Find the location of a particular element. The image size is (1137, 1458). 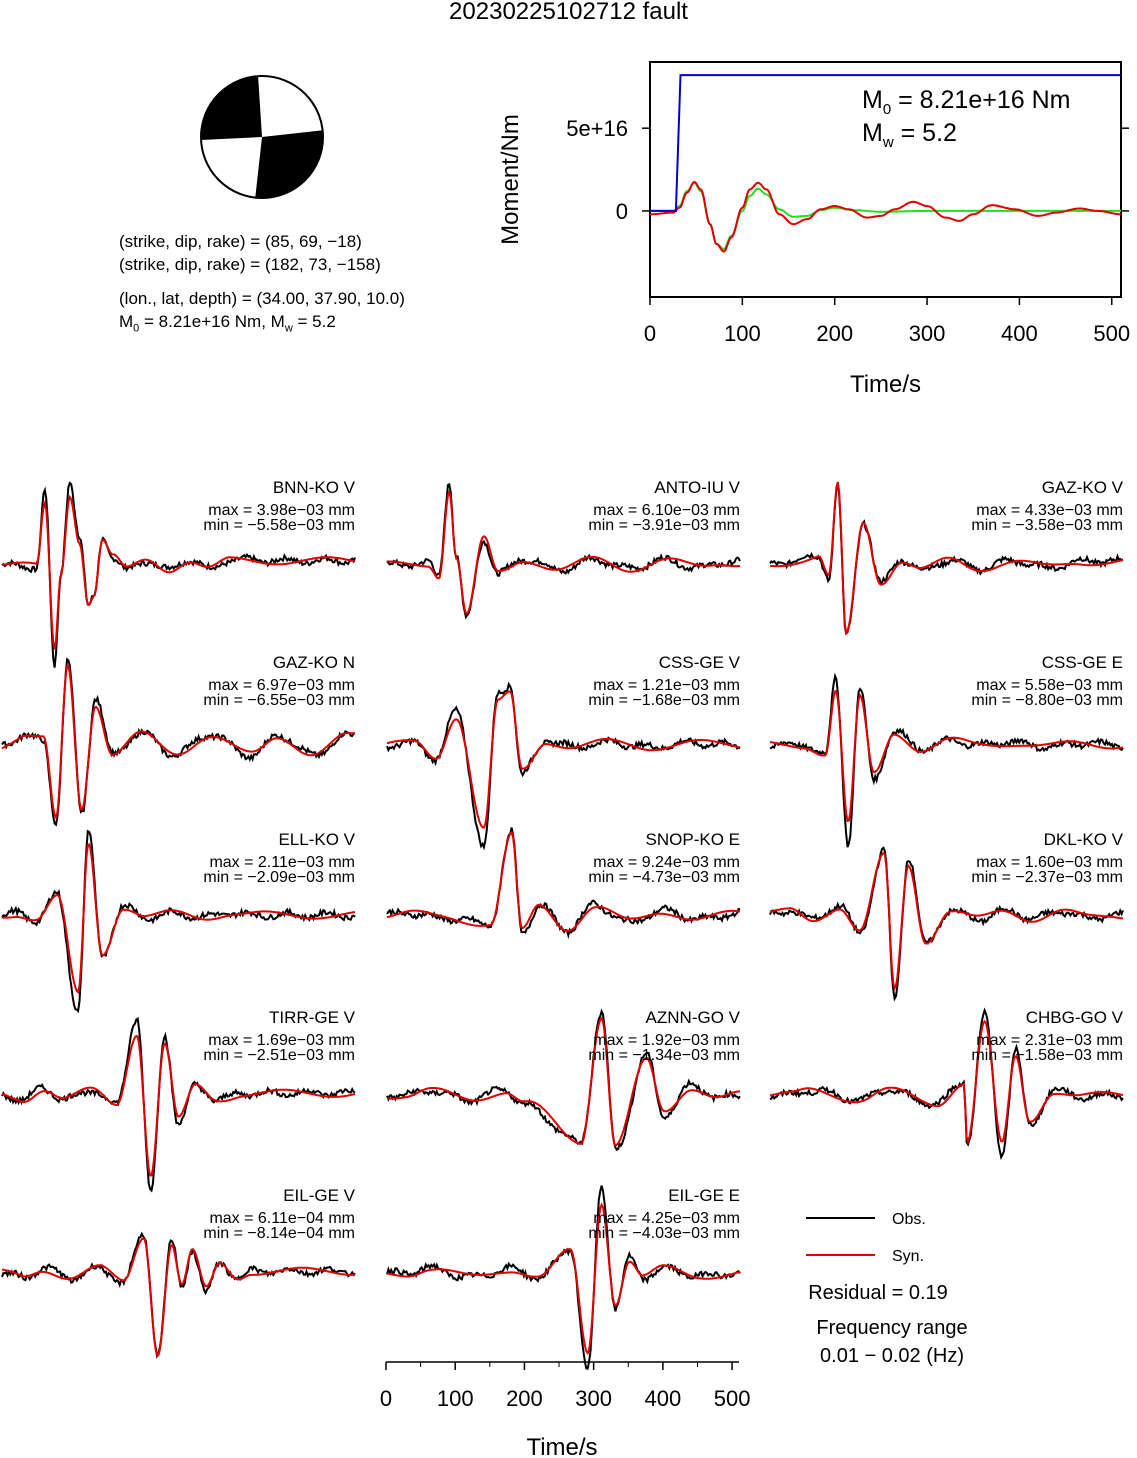

station-max: max = 5.58e−03 mm is located at coordinates (1049, 685).